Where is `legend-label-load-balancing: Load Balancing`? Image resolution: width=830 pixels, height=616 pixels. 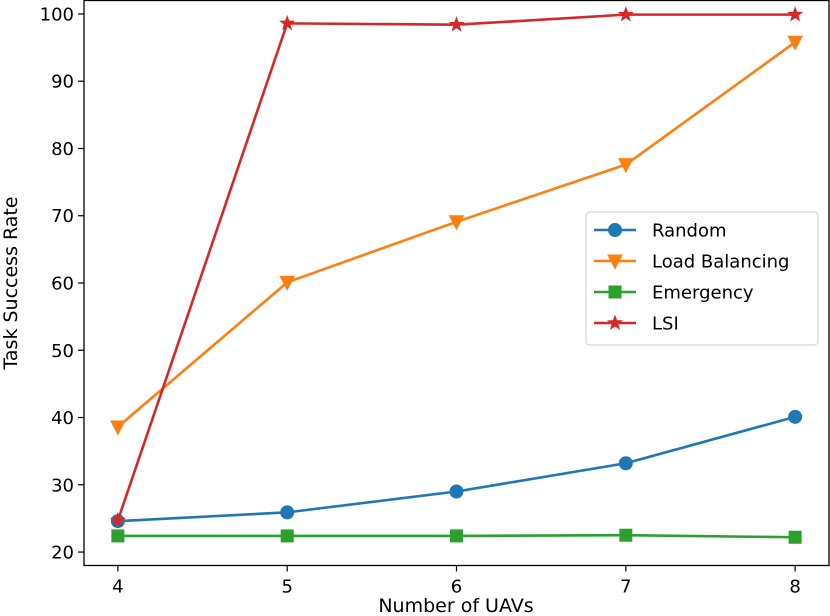
legend-label-load-balancing: Load Balancing is located at coordinates (720, 262).